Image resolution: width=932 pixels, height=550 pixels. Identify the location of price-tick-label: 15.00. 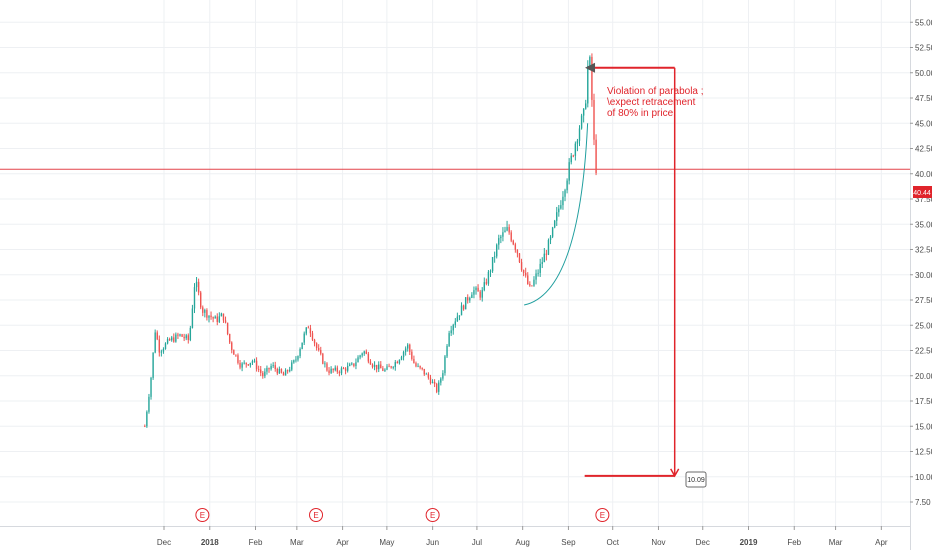
(923, 426).